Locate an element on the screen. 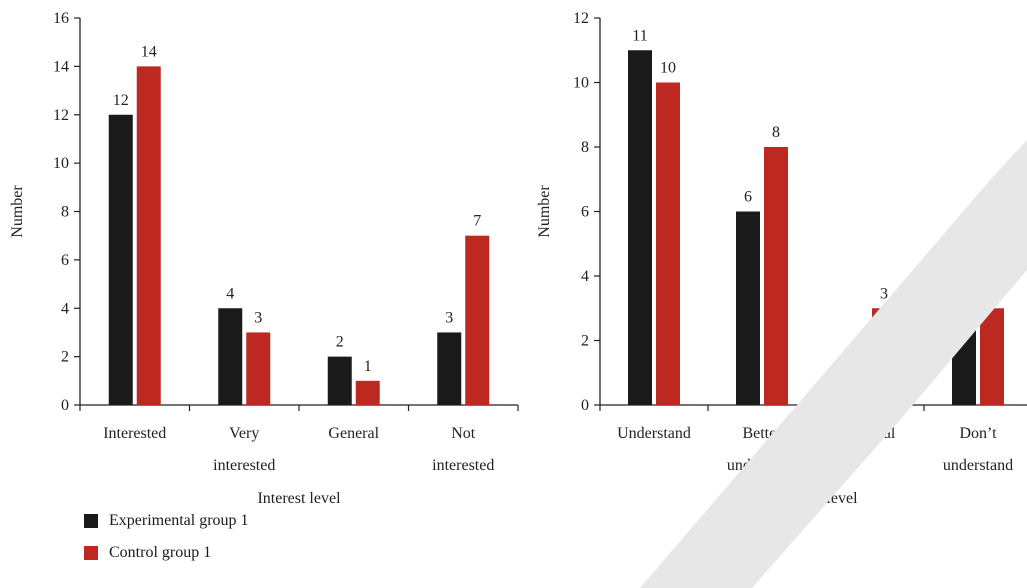  legend-item-experimental: Experimental group 1 is located at coordinates (166, 521).